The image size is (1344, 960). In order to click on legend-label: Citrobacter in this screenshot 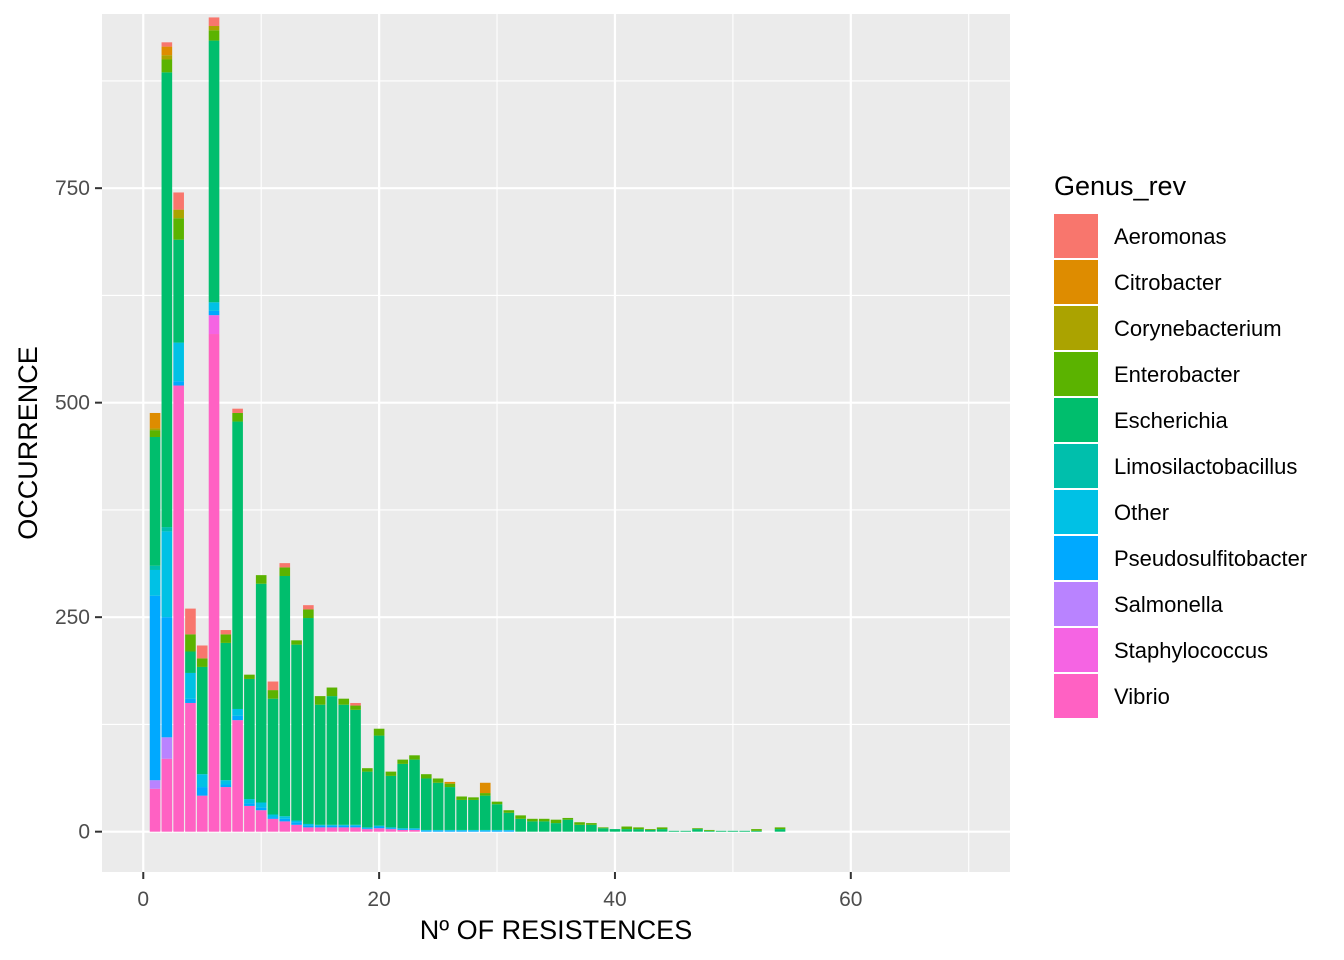, I will do `click(1168, 282)`.